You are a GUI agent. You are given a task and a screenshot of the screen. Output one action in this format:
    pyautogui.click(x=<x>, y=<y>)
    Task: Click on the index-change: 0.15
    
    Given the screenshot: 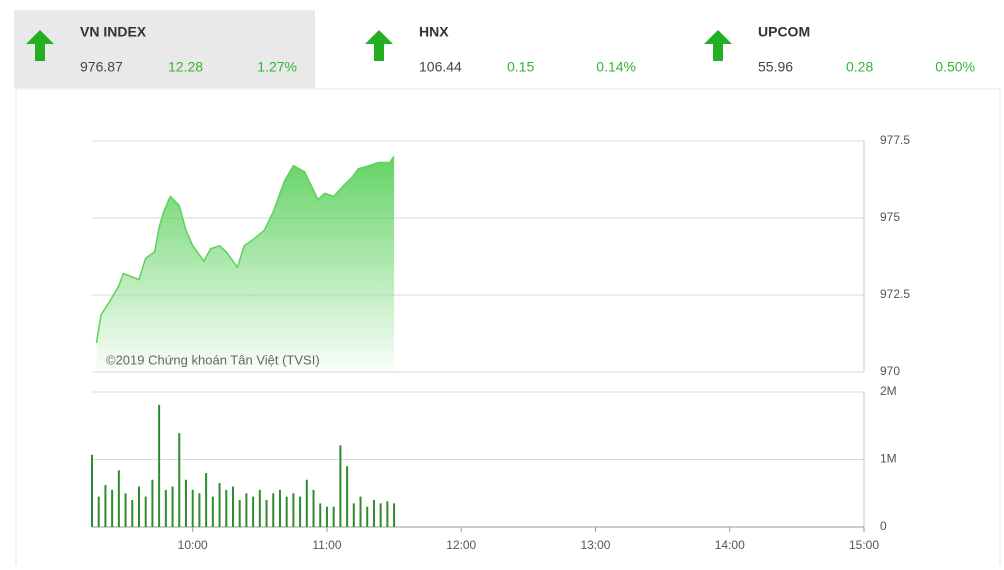 What is the action you would take?
    pyautogui.click(x=520, y=67)
    